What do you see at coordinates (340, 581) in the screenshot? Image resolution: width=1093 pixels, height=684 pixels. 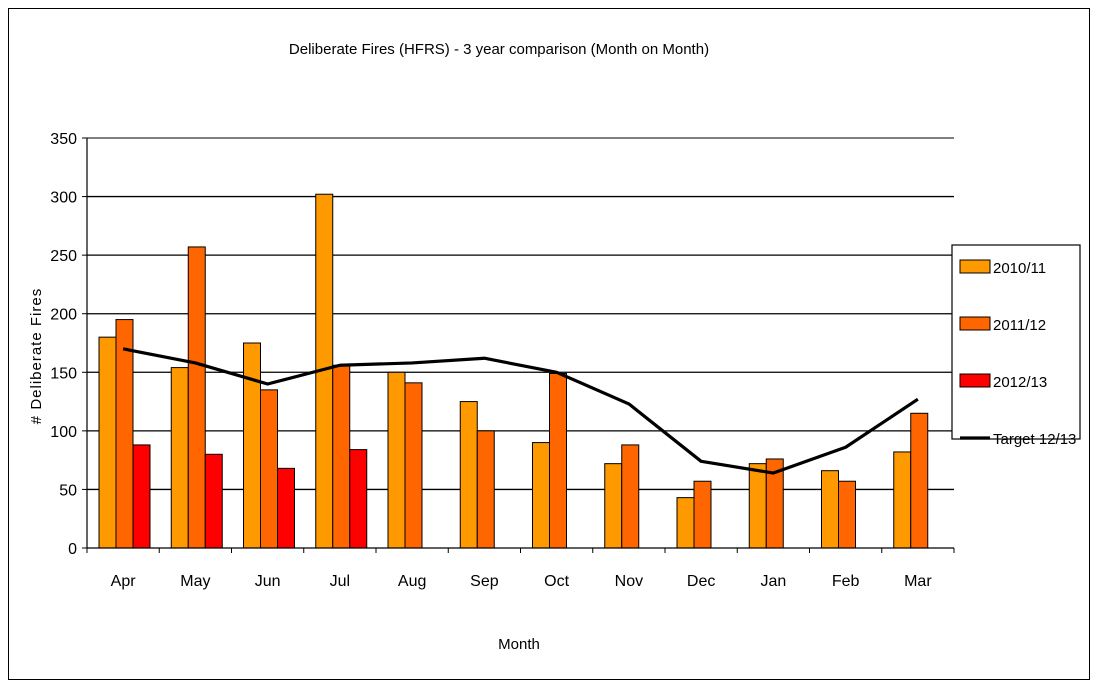 I see `x-tick-label: Jul` at bounding box center [340, 581].